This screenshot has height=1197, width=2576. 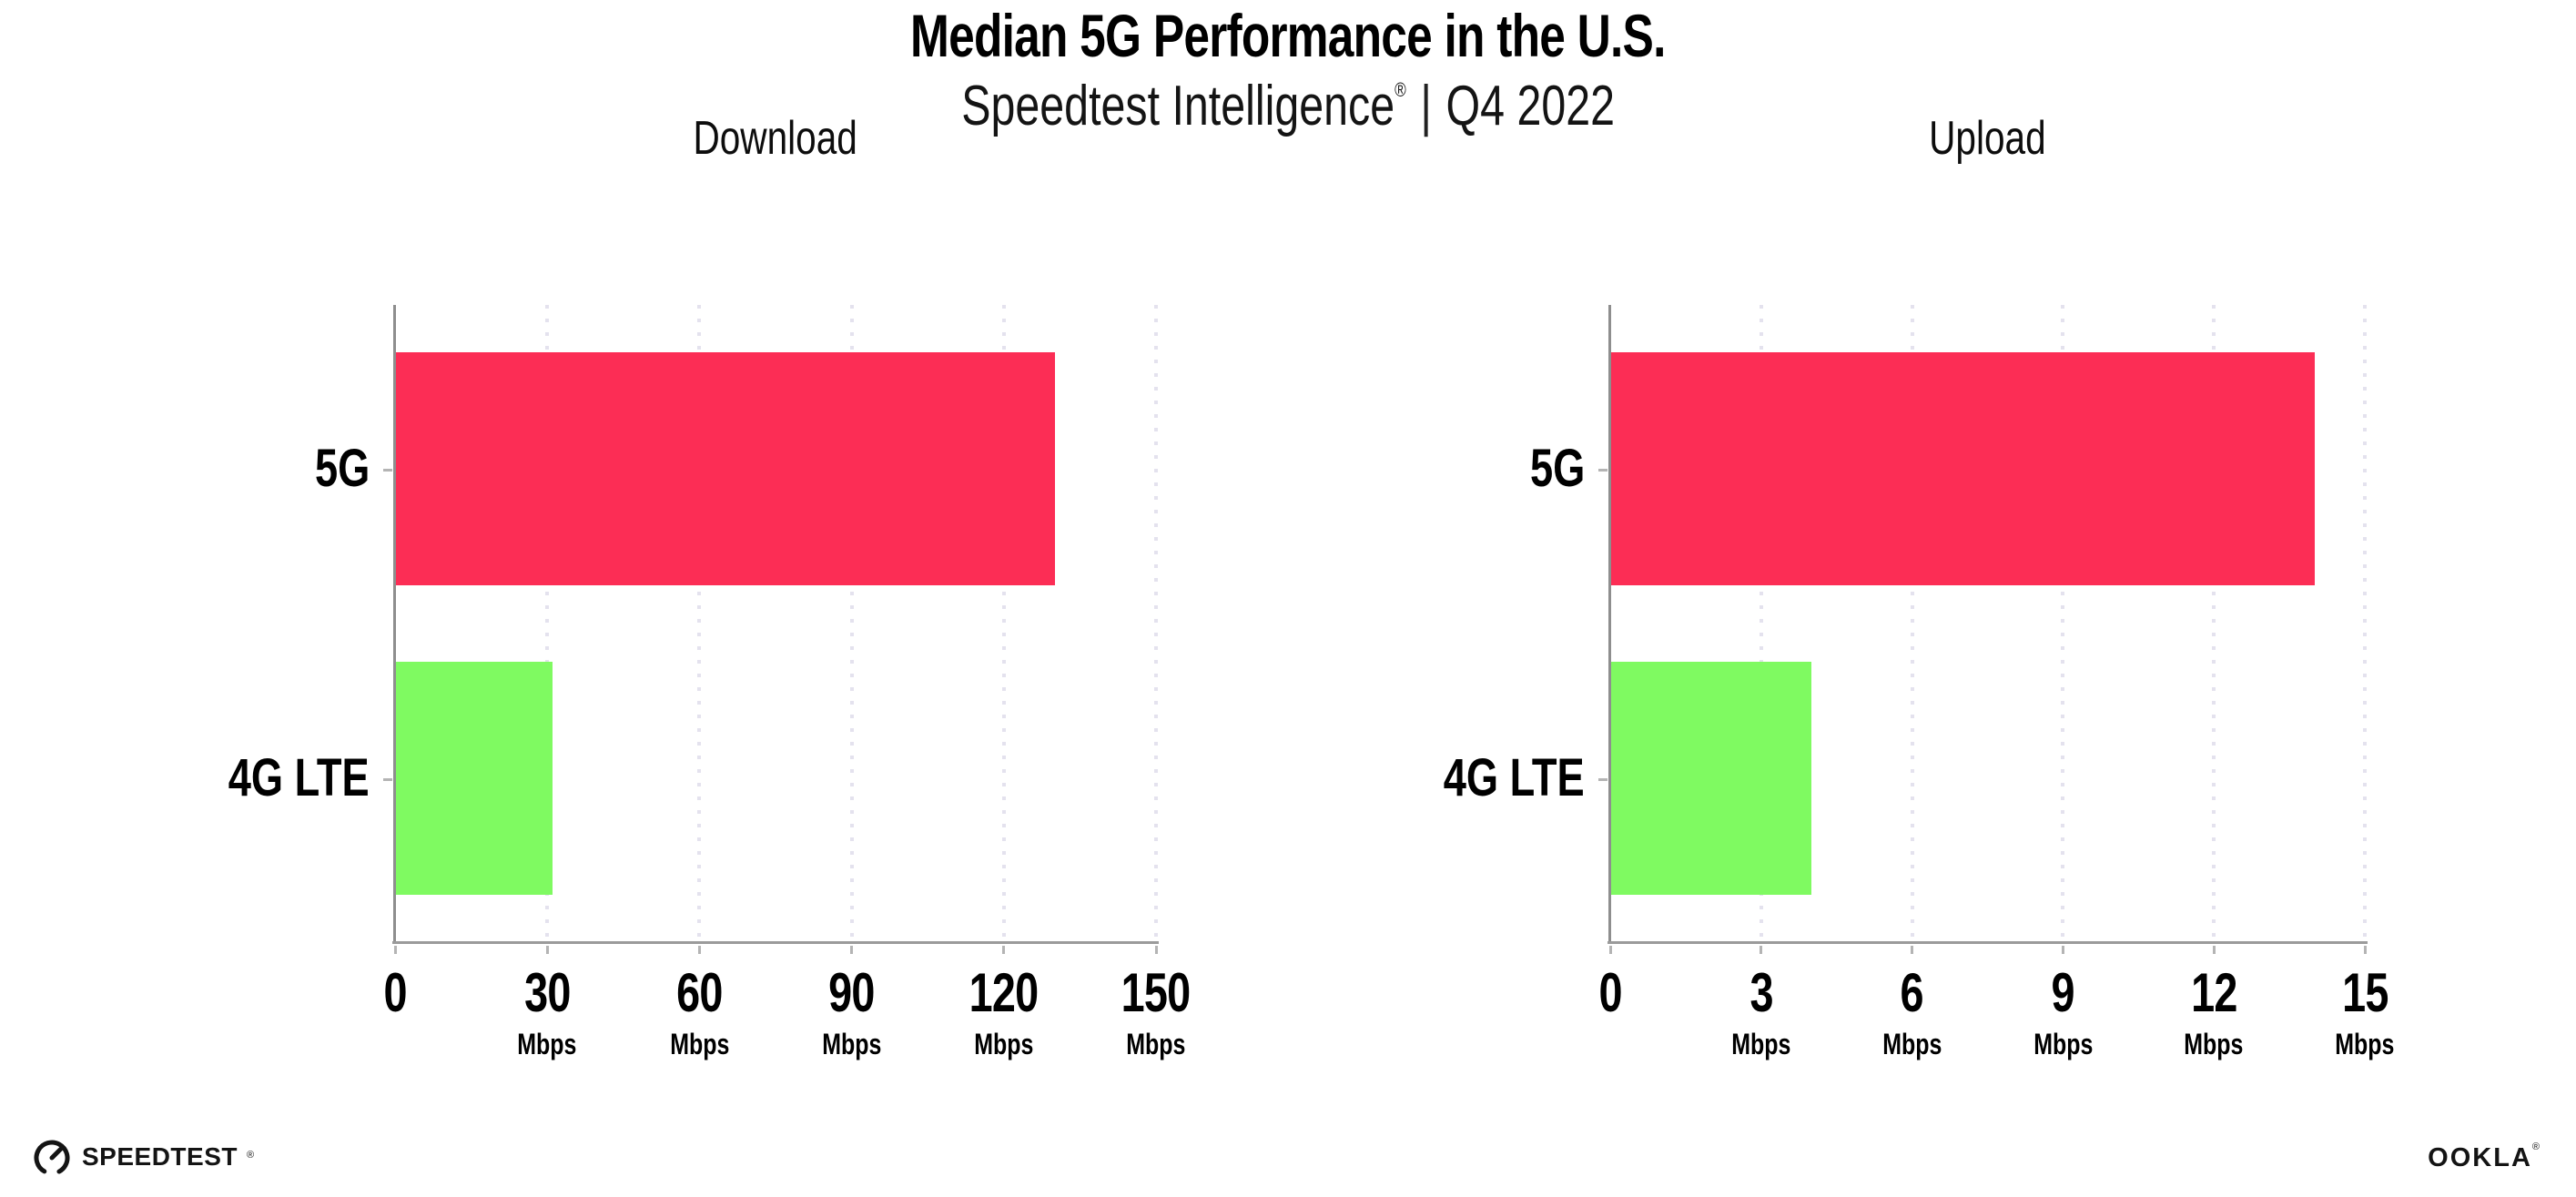 I want to click on ookla-logo: OOKLA®, so click(x=2484, y=1157).